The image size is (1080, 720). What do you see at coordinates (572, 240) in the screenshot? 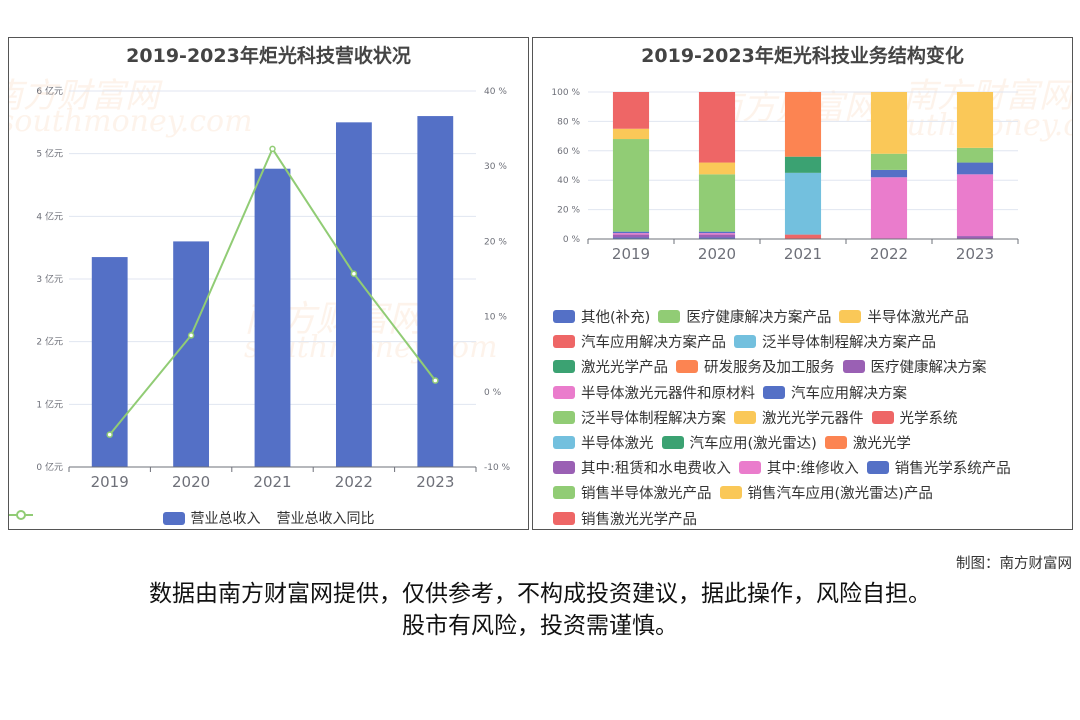
I see `y-tick-label: 0 %` at bounding box center [572, 240].